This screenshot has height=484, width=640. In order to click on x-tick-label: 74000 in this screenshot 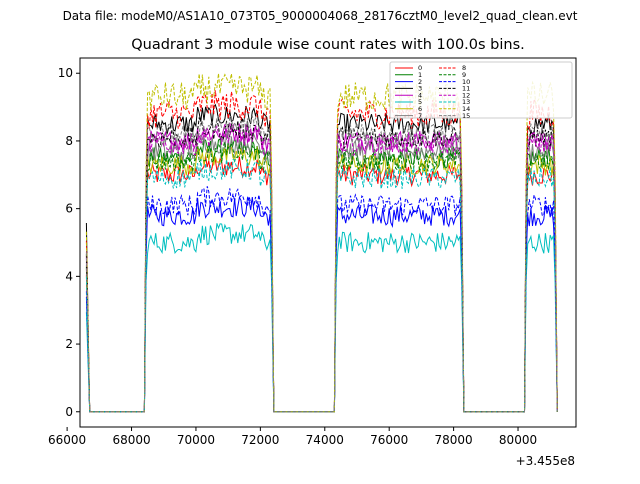, I will do `click(325, 440)`.